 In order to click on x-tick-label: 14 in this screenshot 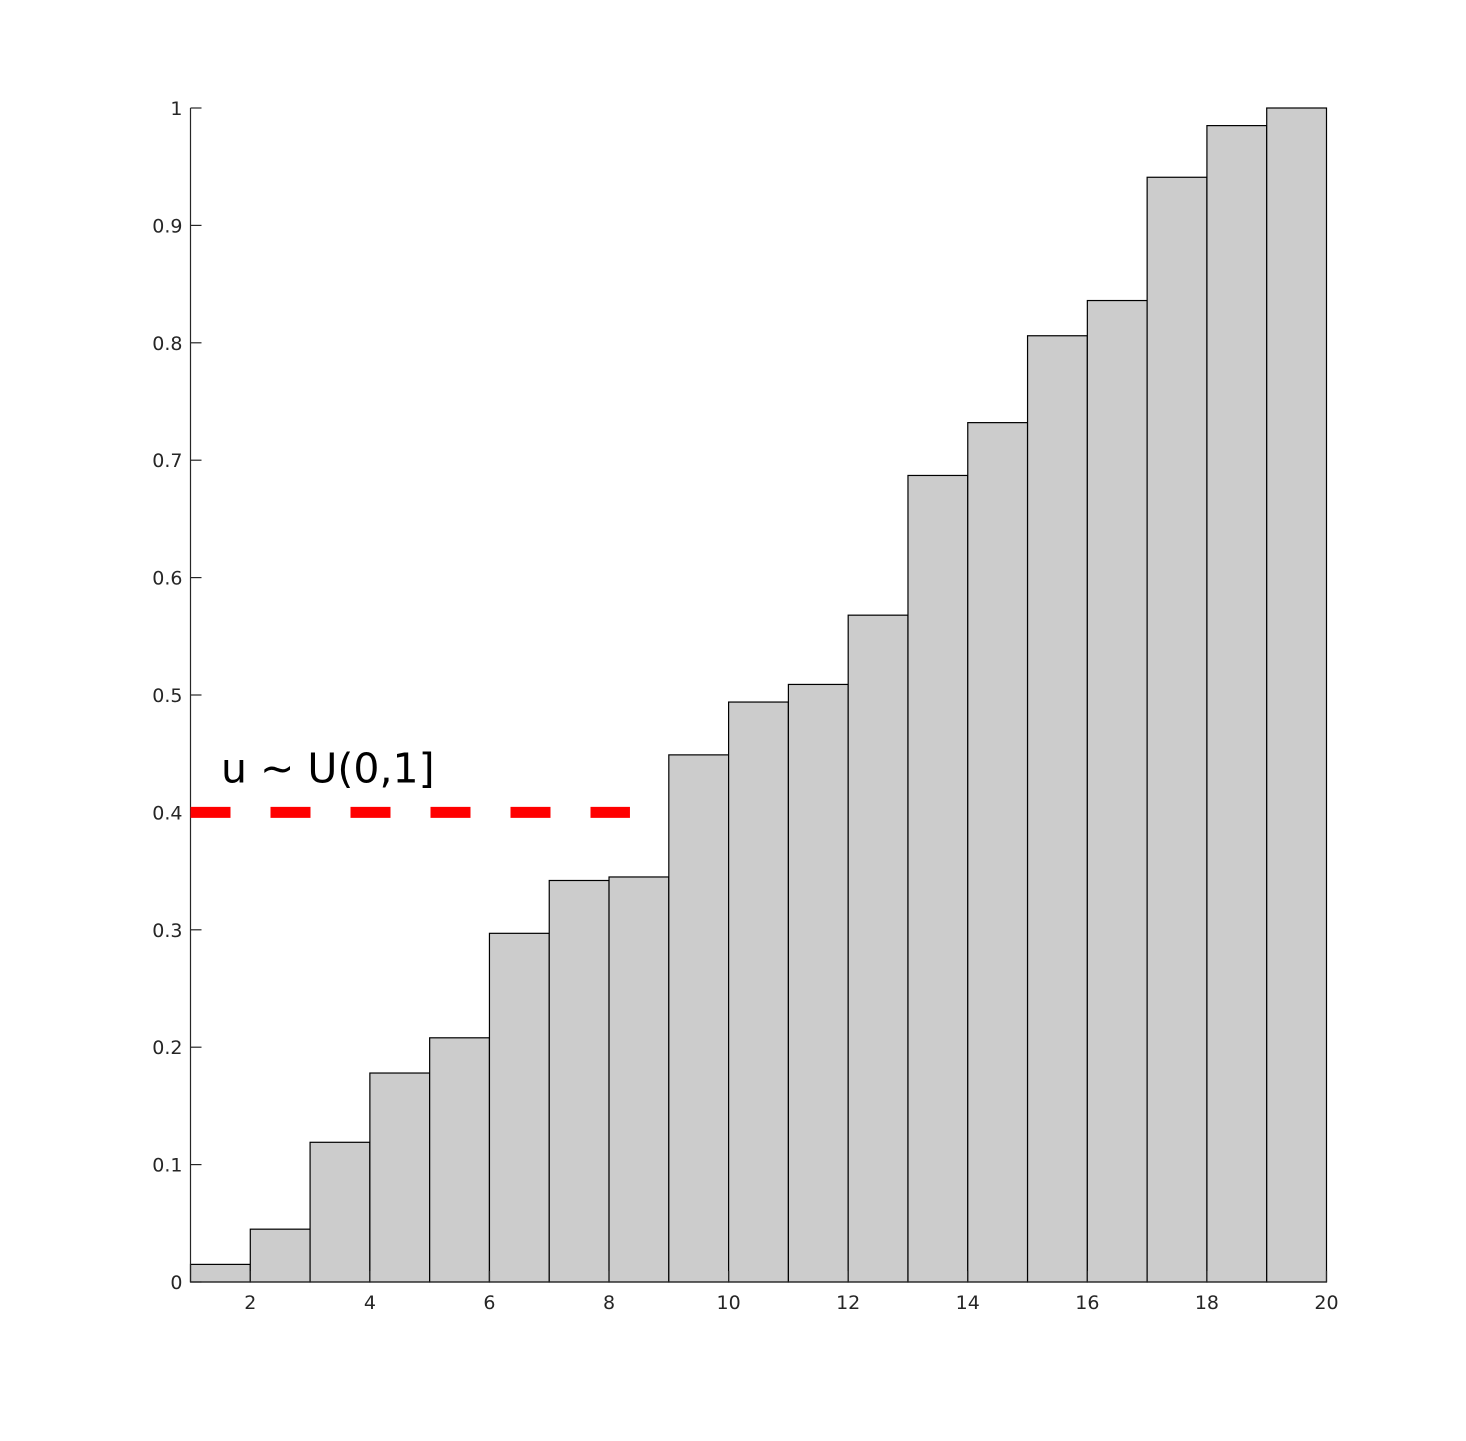, I will do `click(968, 1303)`.